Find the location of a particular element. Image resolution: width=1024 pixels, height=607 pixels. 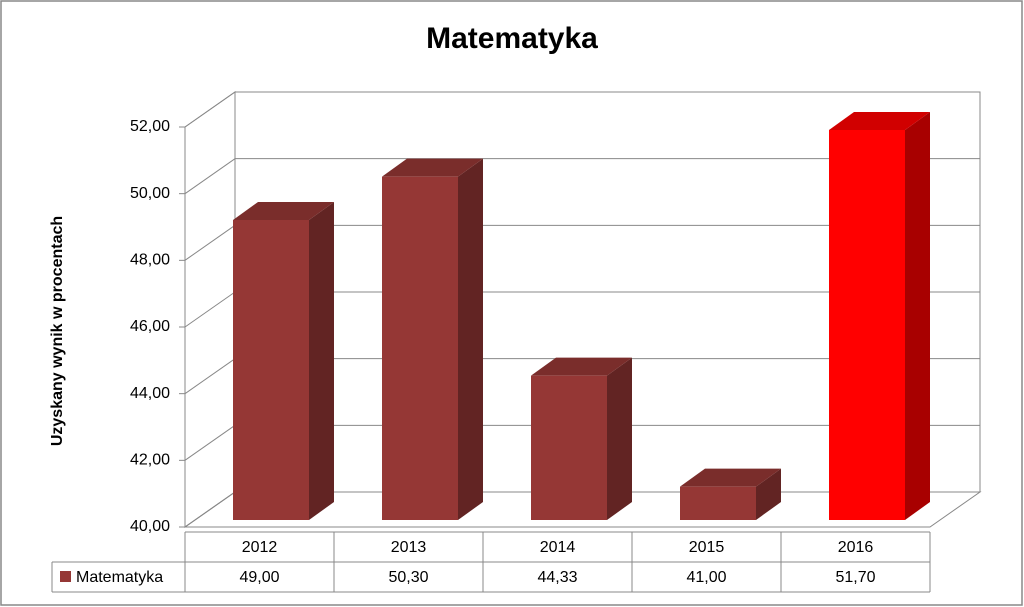

data-table-value: 41,00 is located at coordinates (706, 577).